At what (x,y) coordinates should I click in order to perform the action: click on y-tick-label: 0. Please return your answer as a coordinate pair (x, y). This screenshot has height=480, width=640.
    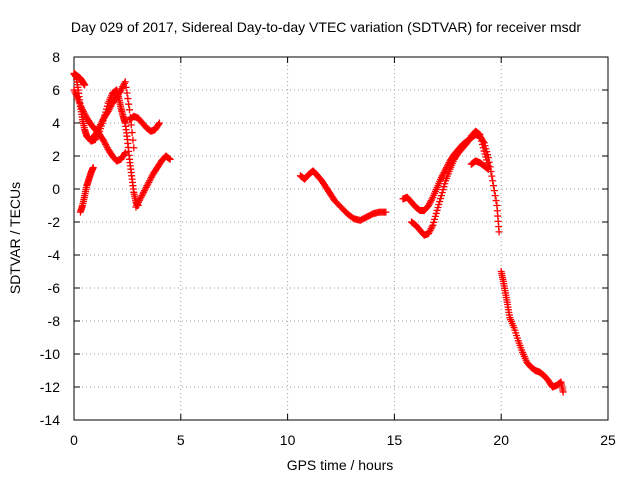
    Looking at the image, I should click on (56, 189).